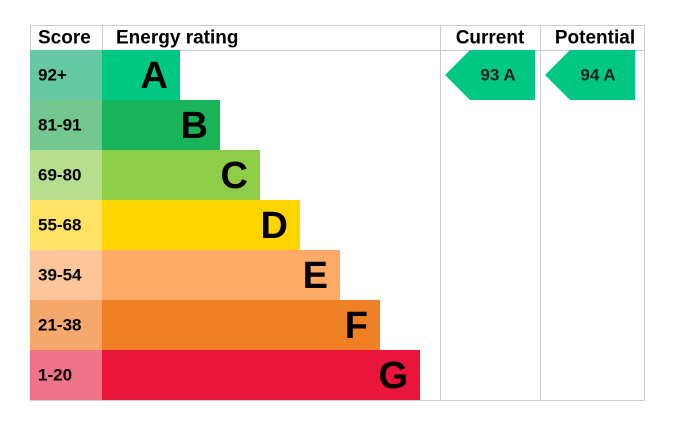  What do you see at coordinates (59, 225) in the screenshot?
I see `score-label: 55-68` at bounding box center [59, 225].